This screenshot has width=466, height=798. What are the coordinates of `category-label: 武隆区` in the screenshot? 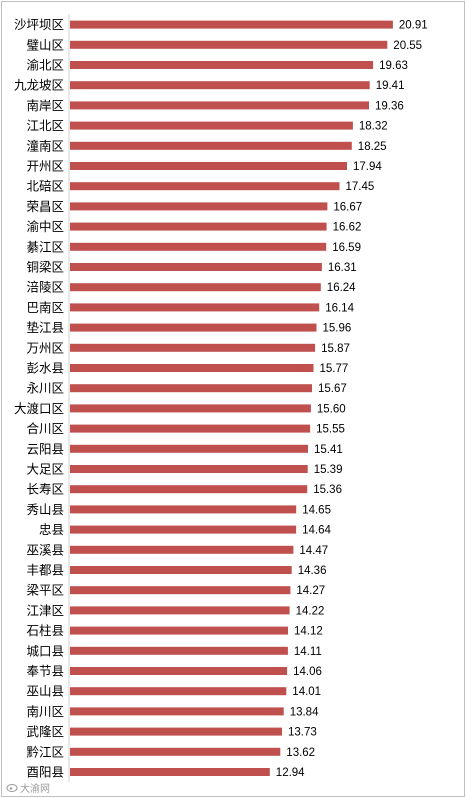 It's located at (45, 731).